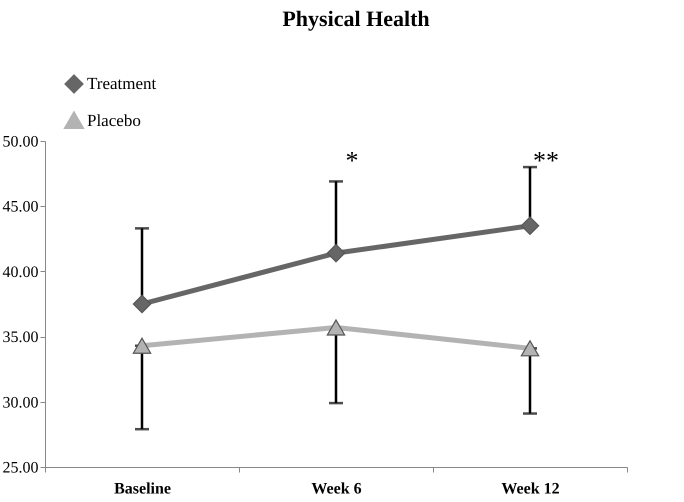  Describe the element at coordinates (530, 489) in the screenshot. I see `x-tick-label: Week 12` at that location.